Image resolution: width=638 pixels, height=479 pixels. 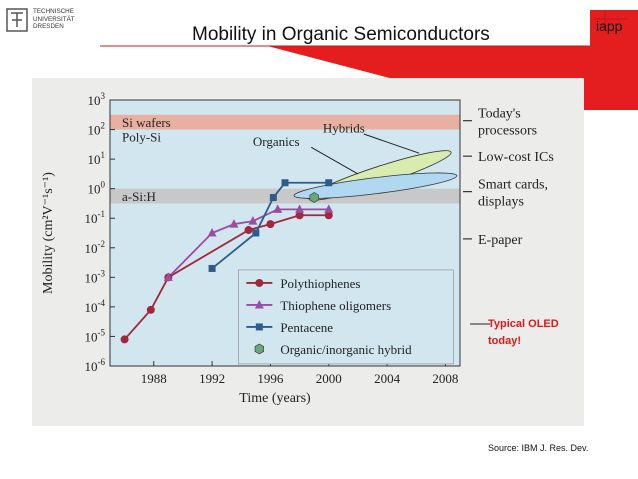 What do you see at coordinates (94, 189) in the screenshot?
I see `y-tick-base-3: 10` at bounding box center [94, 189].